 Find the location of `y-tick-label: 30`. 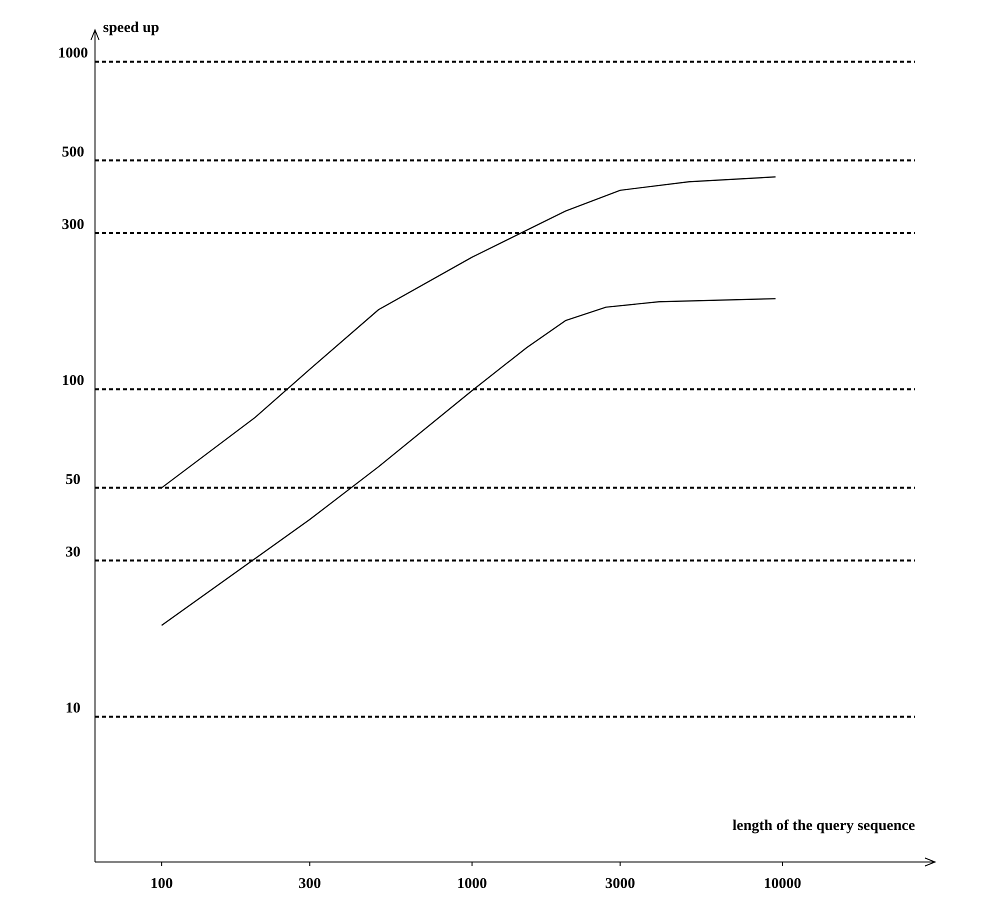

y-tick-label: 30 is located at coordinates (73, 552).